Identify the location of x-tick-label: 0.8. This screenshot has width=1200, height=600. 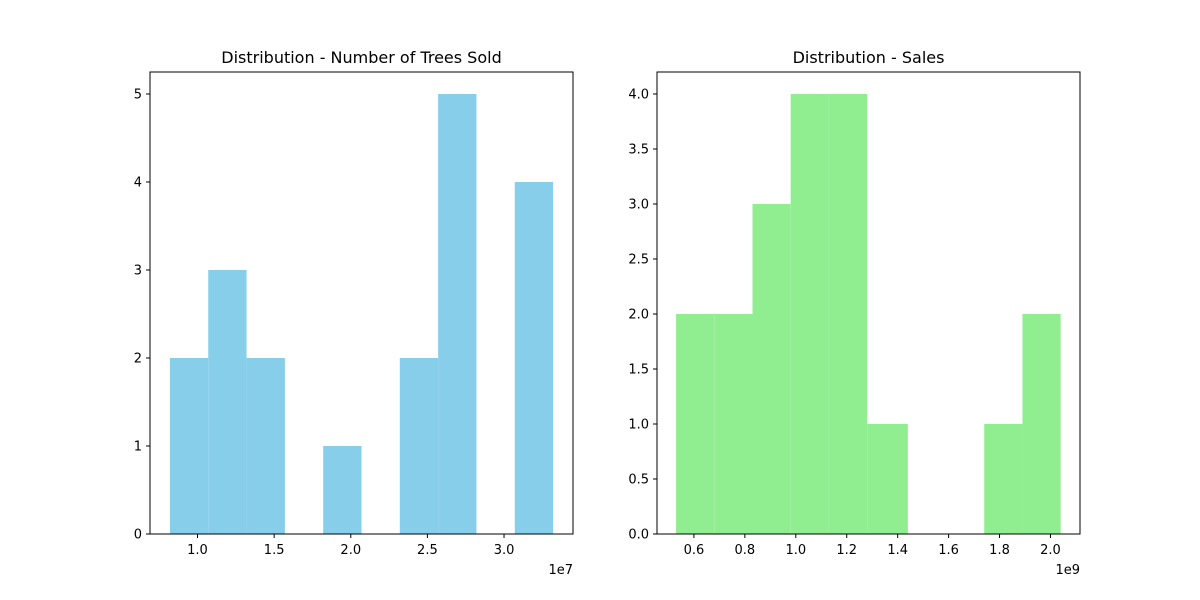
(745, 550).